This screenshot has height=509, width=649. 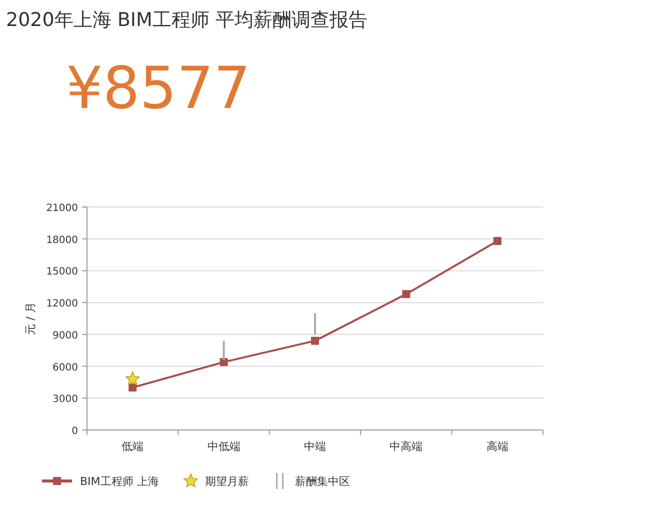 I want to click on legend-label: 薪酬集中区, so click(x=322, y=481).